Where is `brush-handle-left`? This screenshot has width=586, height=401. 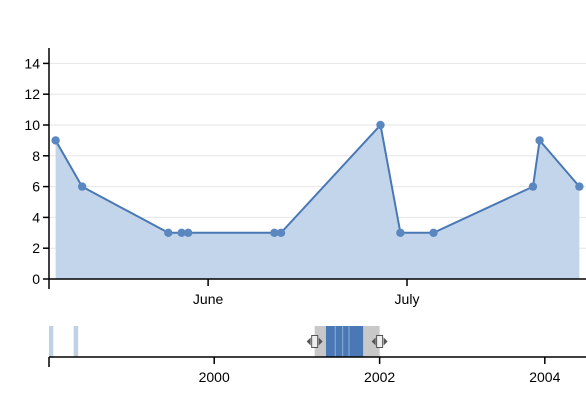 brush-handle-left is located at coordinates (314, 341).